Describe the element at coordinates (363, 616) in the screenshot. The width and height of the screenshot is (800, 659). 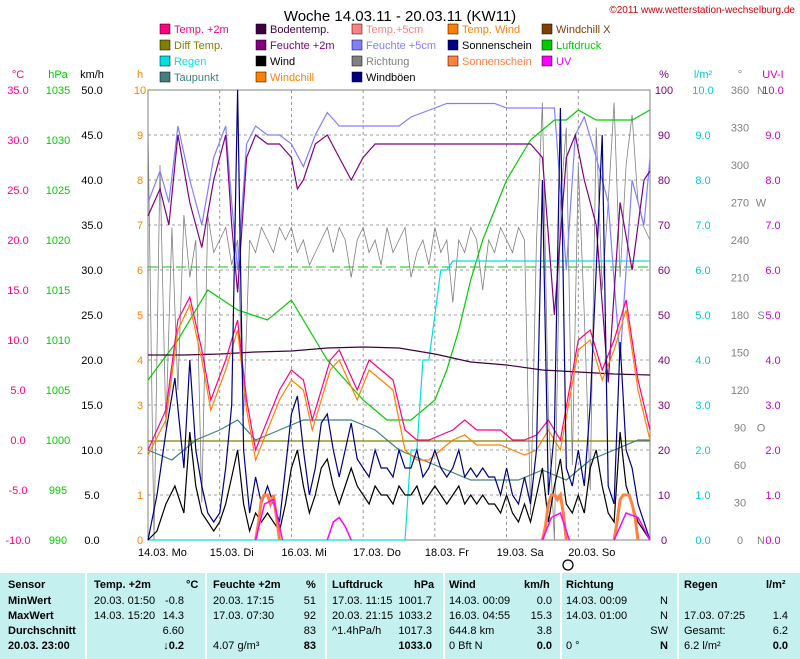
I see `stats-cell: 20.03. 21:15` at that location.